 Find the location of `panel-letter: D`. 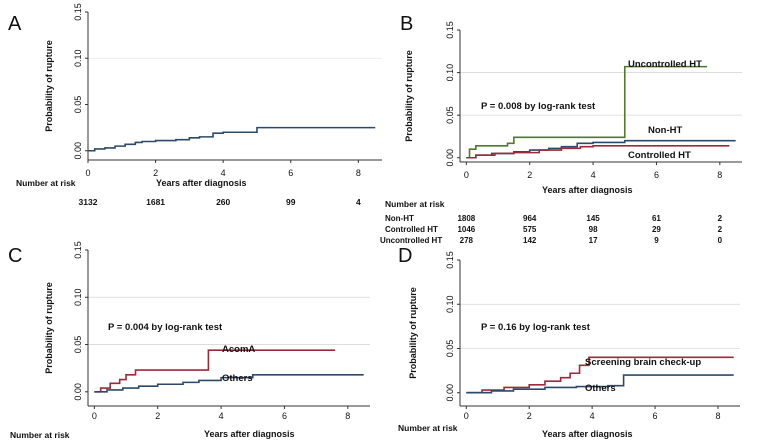

panel-letter: D is located at coordinates (405, 256).